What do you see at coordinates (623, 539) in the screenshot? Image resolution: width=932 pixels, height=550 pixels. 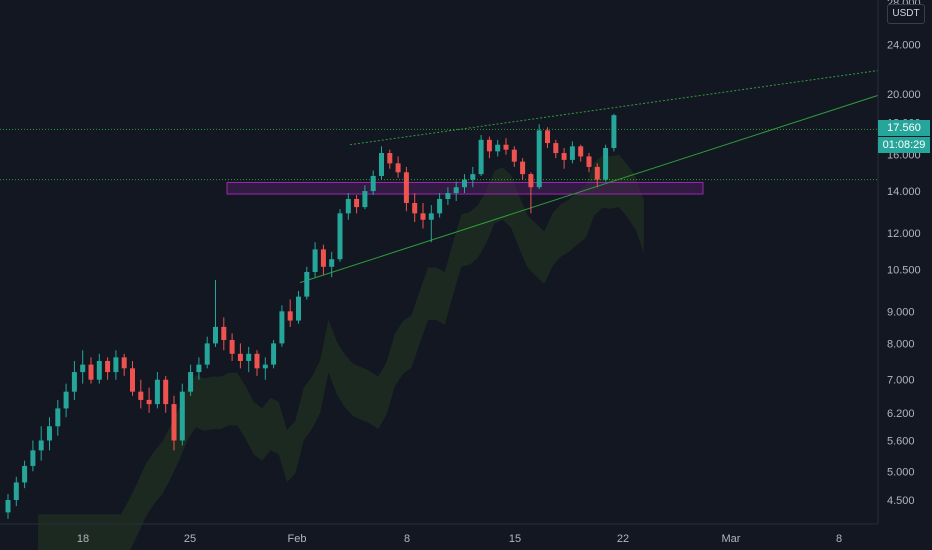 I see `date-tick: 22` at bounding box center [623, 539].